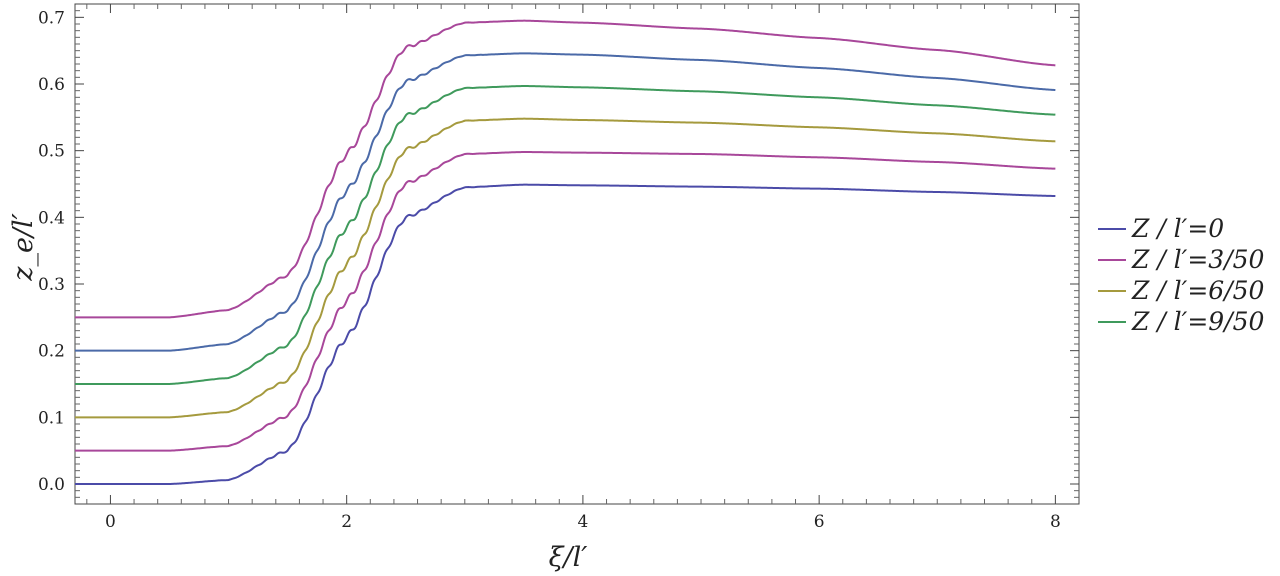 The width and height of the screenshot is (1280, 576). I want to click on x-tick-label: 4, so click(582, 522).